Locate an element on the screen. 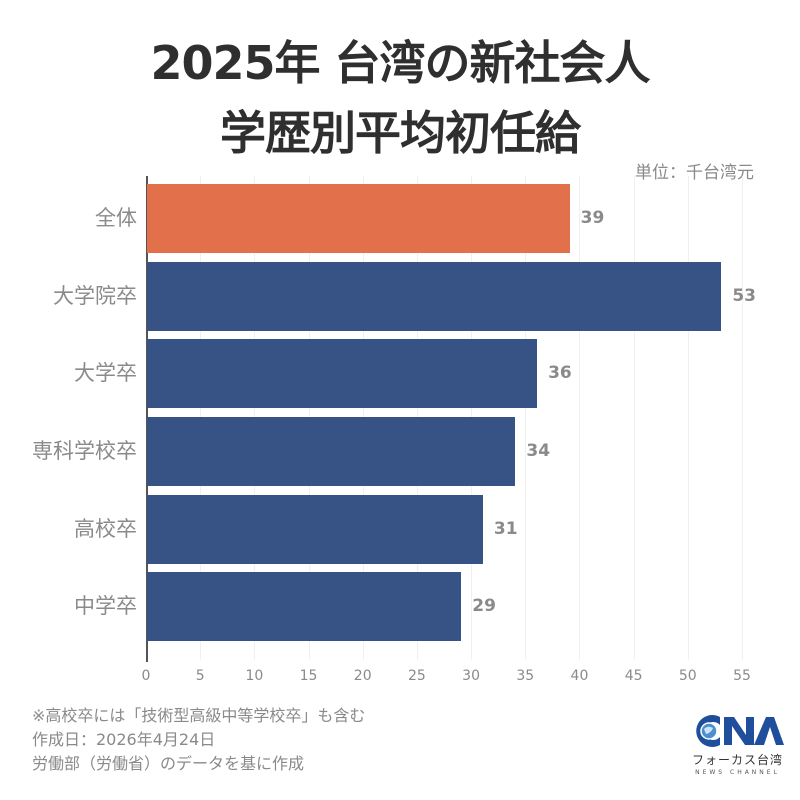  x-tick-label: 0 is located at coordinates (146, 676).